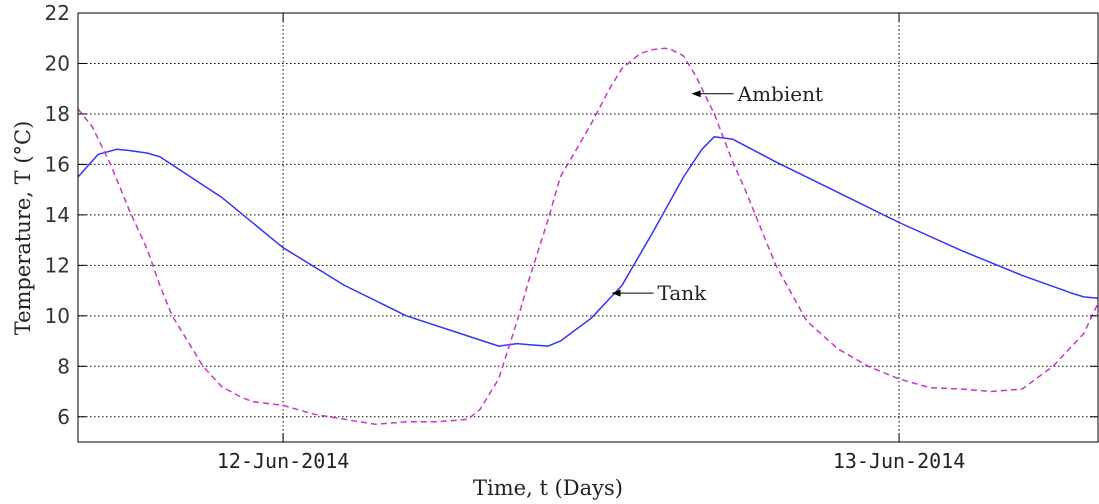 The image size is (1099, 504). Describe the element at coordinates (57, 265) in the screenshot. I see `y-tick-label: 12` at that location.